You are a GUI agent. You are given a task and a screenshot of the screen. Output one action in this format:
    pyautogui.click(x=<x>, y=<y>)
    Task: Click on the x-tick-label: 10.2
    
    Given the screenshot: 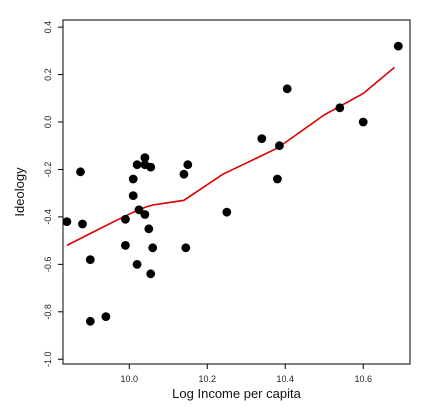 What is the action you would take?
    pyautogui.click(x=207, y=379)
    